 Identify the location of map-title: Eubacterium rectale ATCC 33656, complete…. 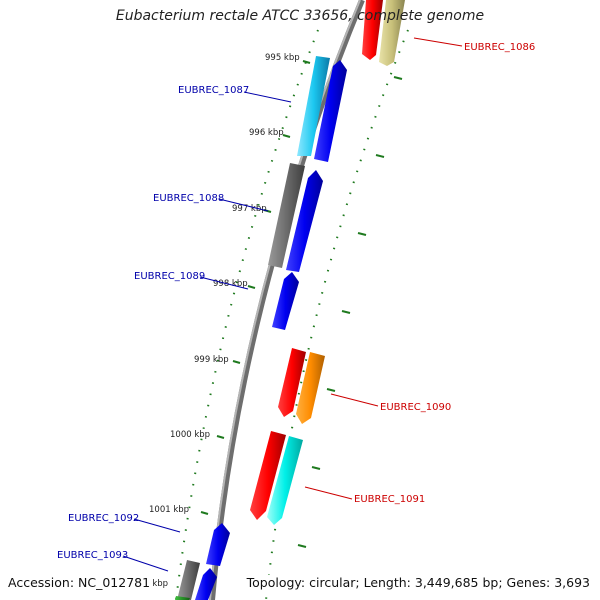
(300, 16).